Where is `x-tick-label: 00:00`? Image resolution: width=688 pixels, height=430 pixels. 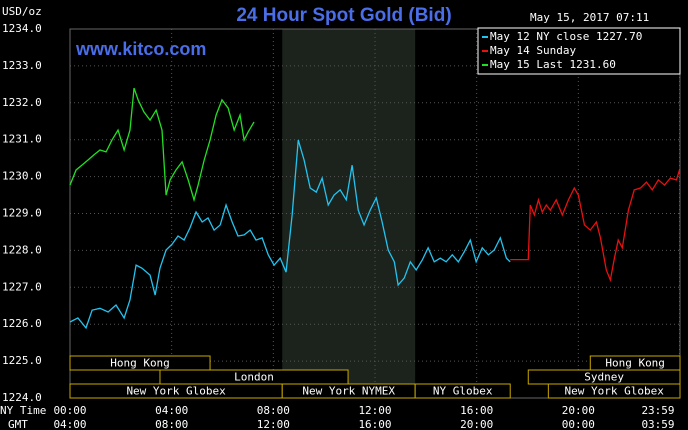 x-tick-label: 00:00 is located at coordinates (69, 410).